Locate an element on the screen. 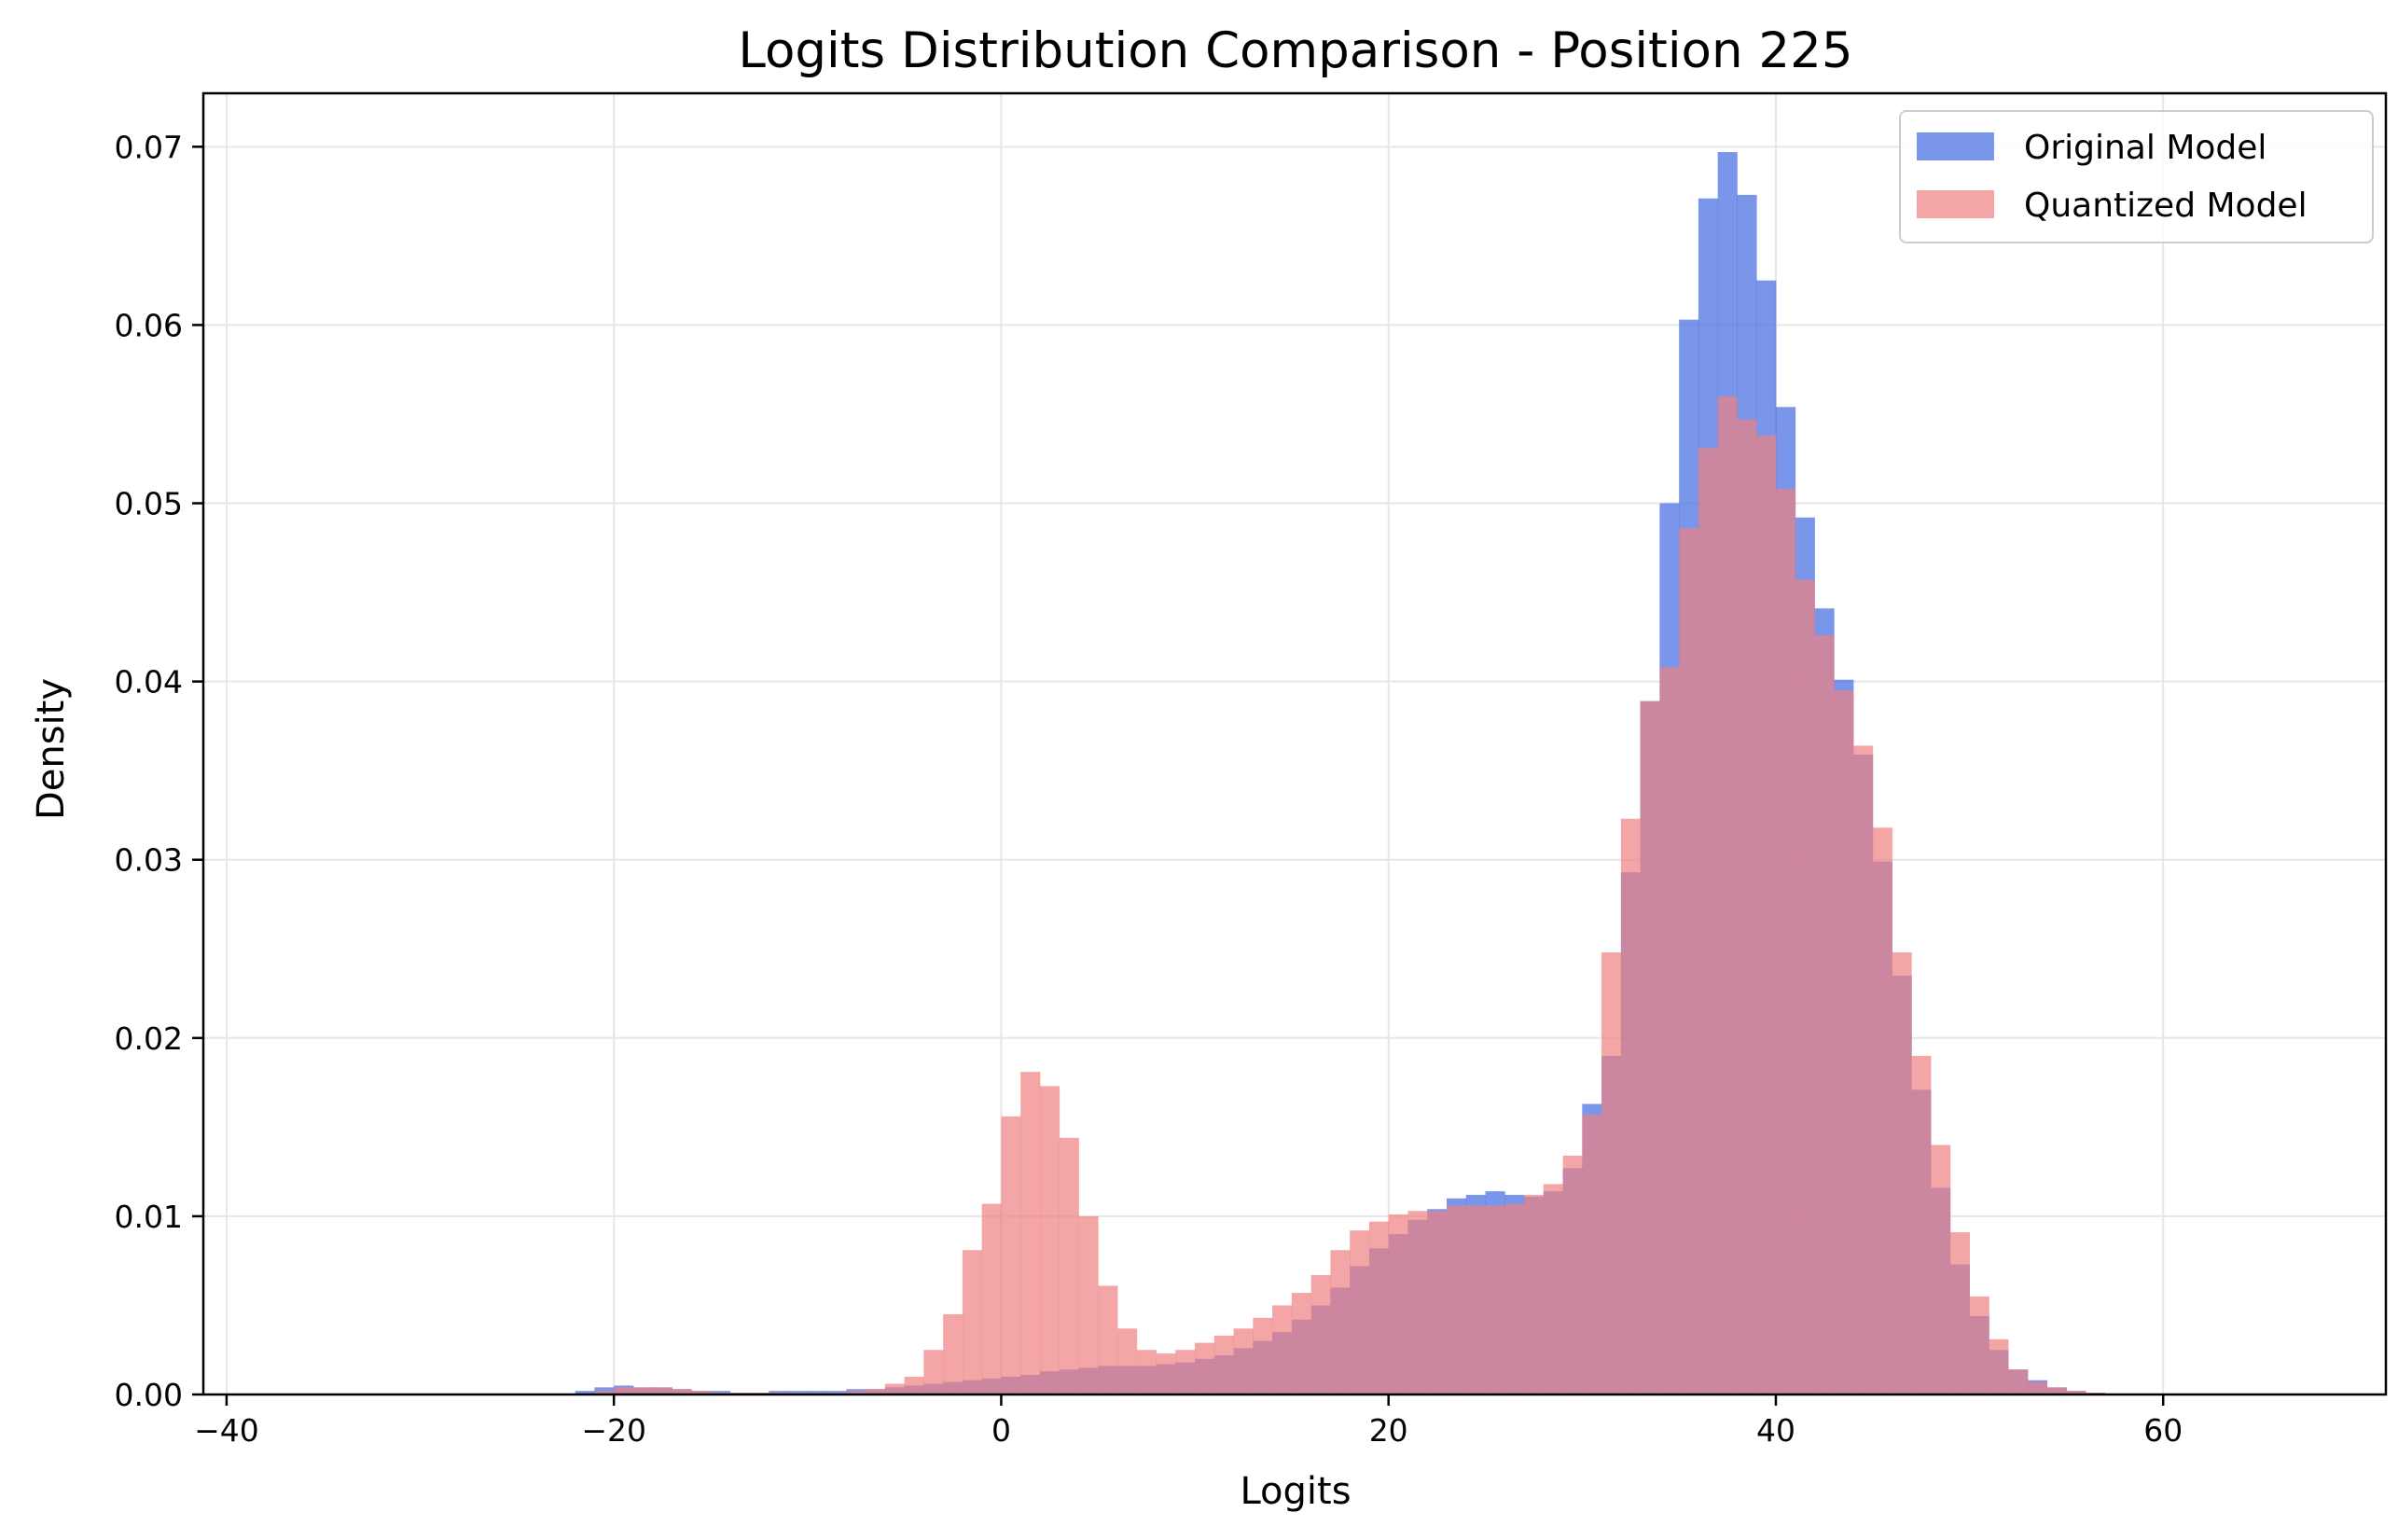 The height and width of the screenshot is (1540, 2398). y-tick-label: 0.05 is located at coordinates (149, 504).